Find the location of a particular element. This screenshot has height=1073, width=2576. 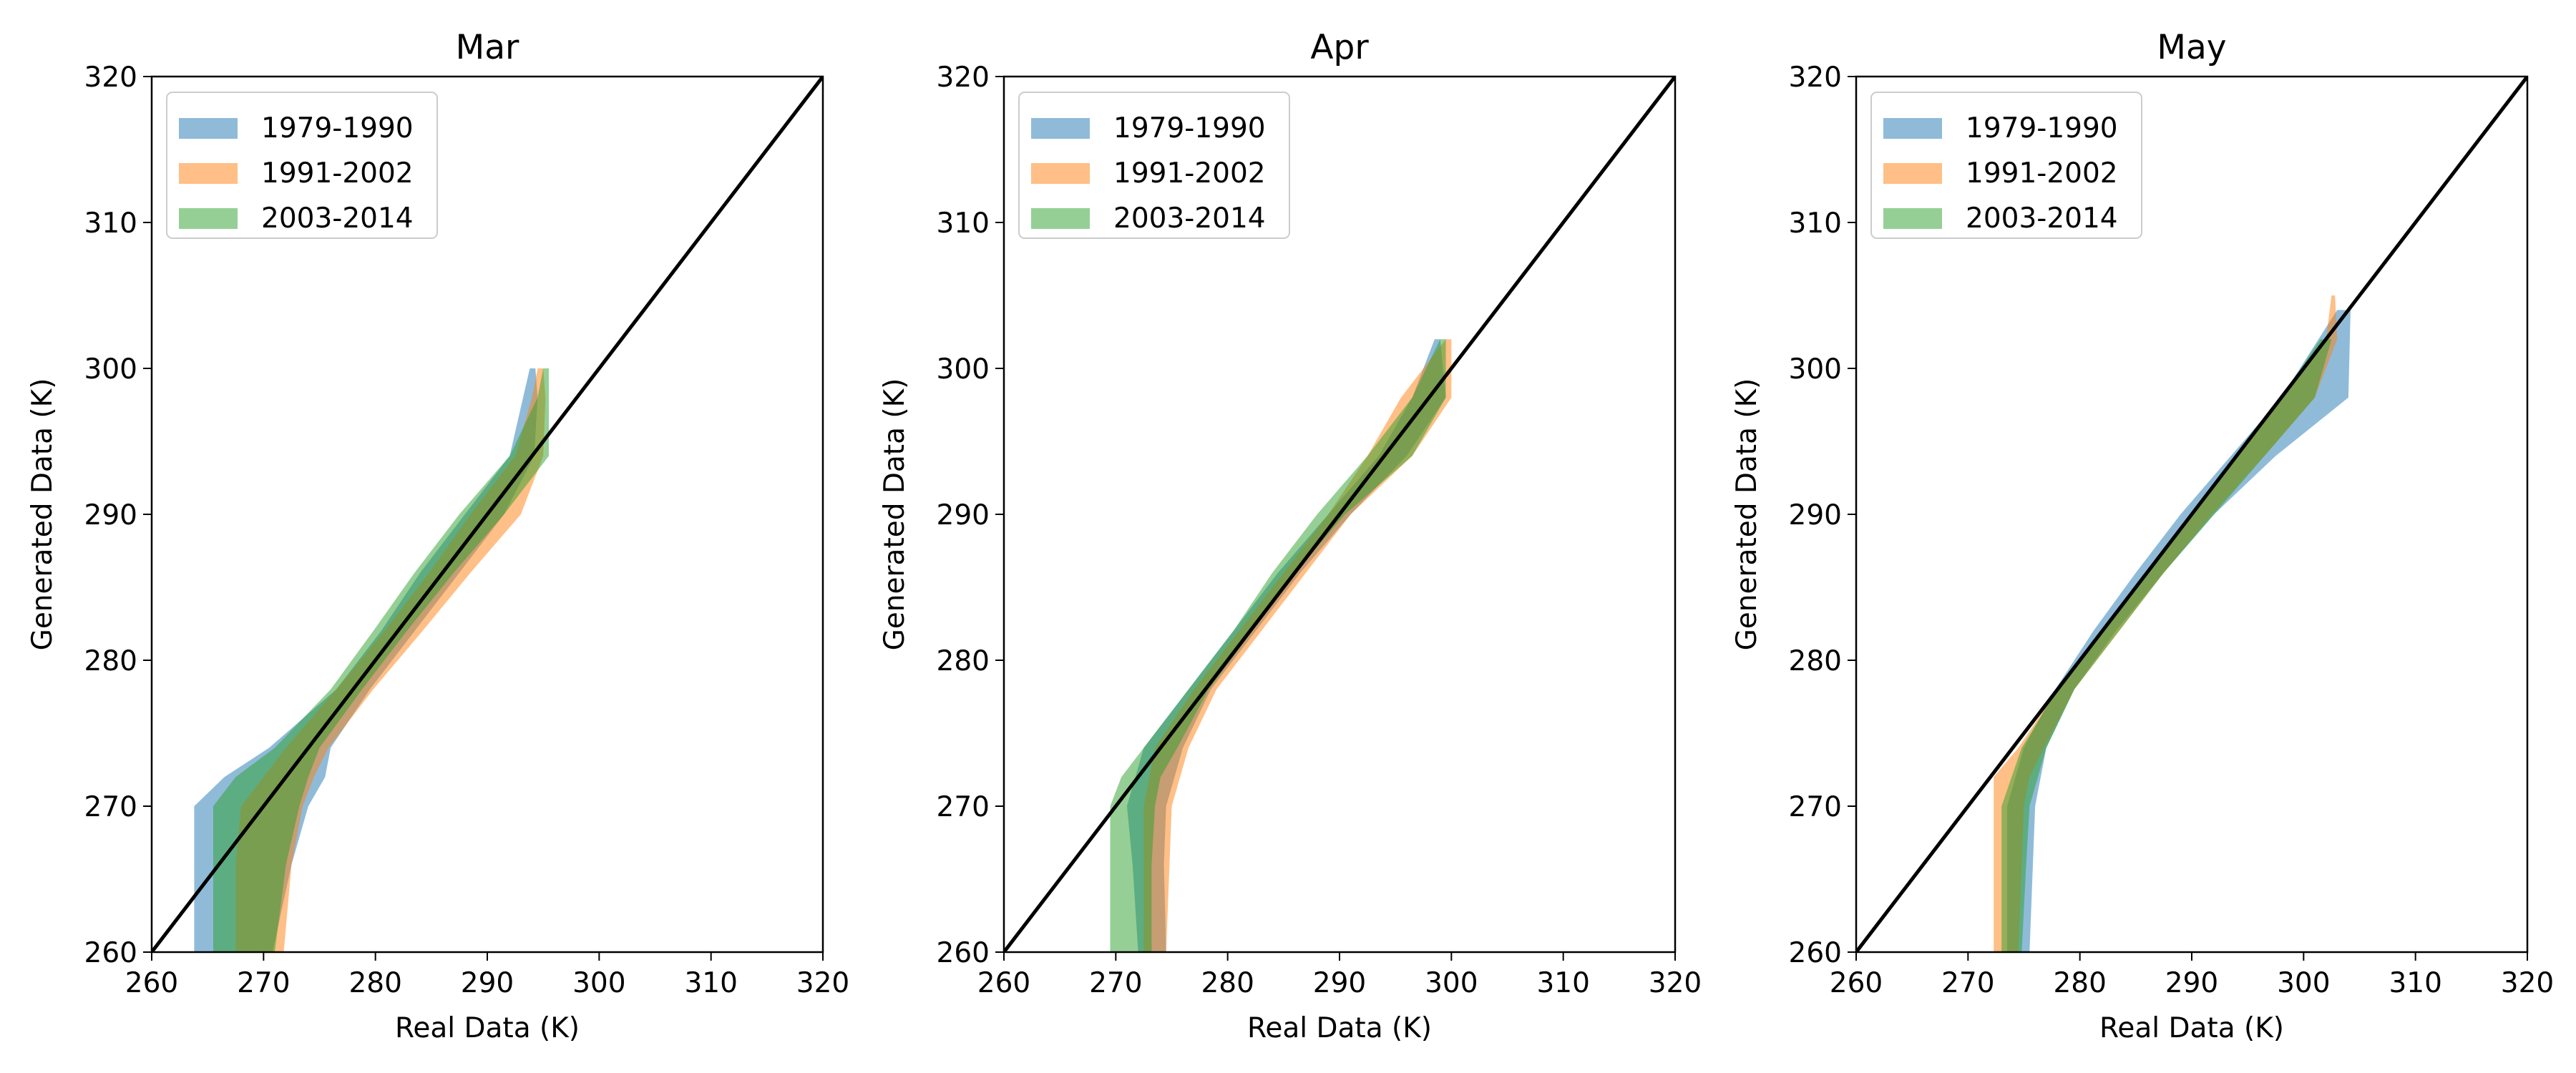

panel-title: Apr is located at coordinates (1339, 48).